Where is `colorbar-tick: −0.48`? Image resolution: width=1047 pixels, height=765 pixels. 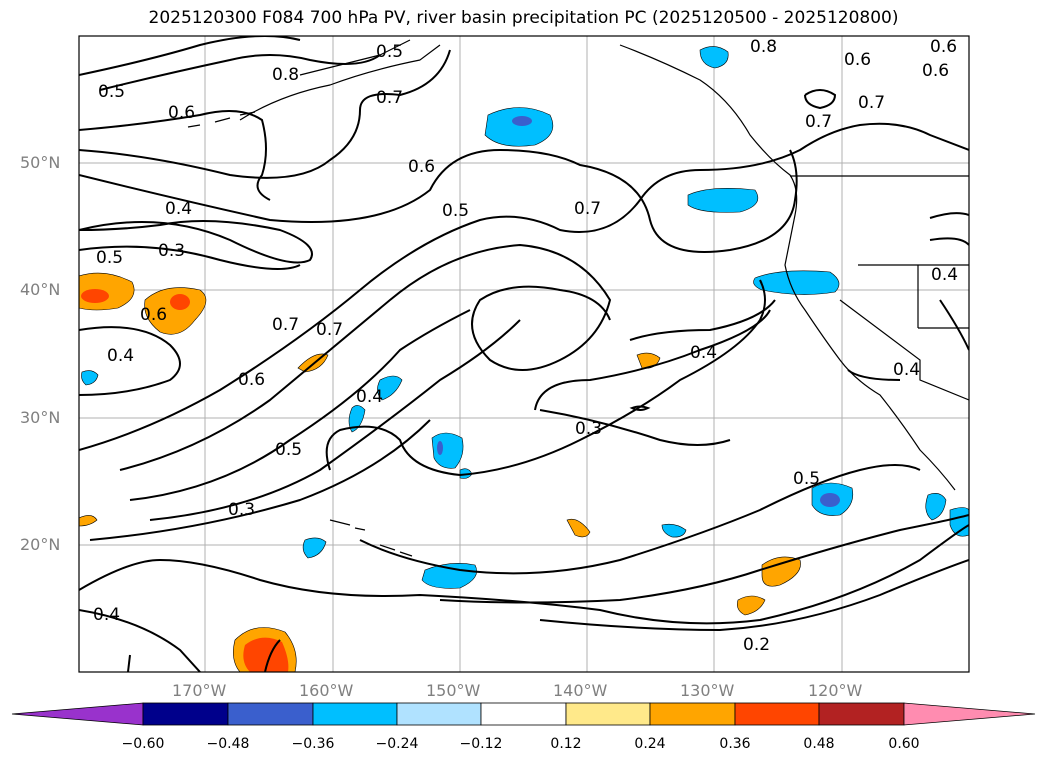 colorbar-tick: −0.48 is located at coordinates (228, 744).